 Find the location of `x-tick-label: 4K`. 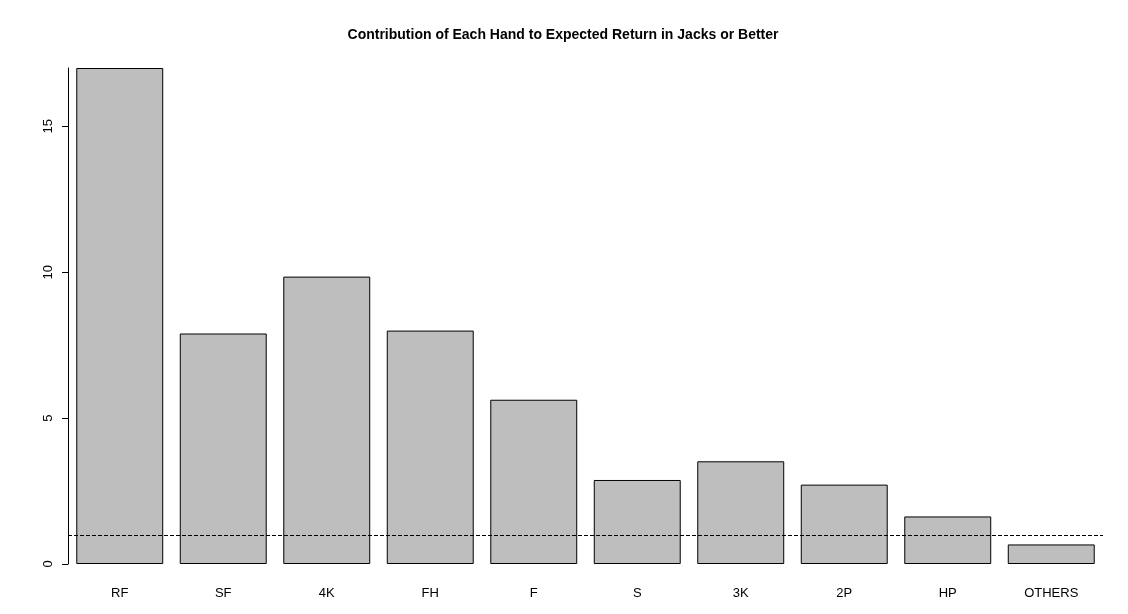

x-tick-label: 4K is located at coordinates (327, 592).